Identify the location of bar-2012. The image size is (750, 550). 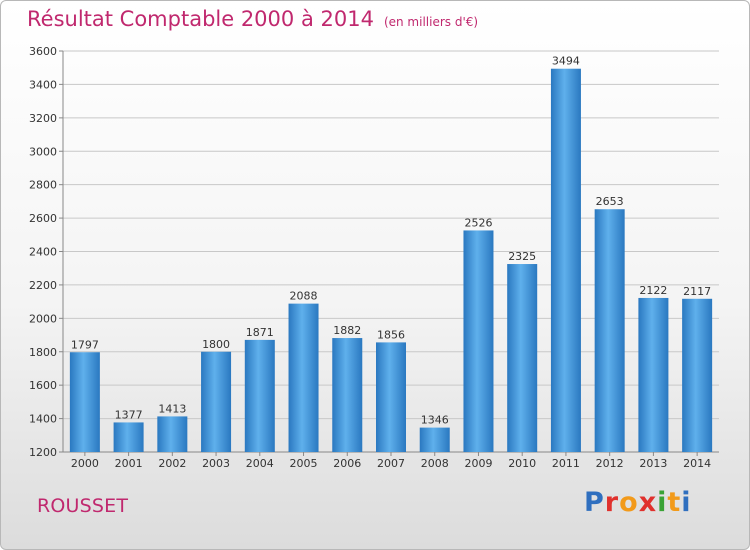
(609, 330).